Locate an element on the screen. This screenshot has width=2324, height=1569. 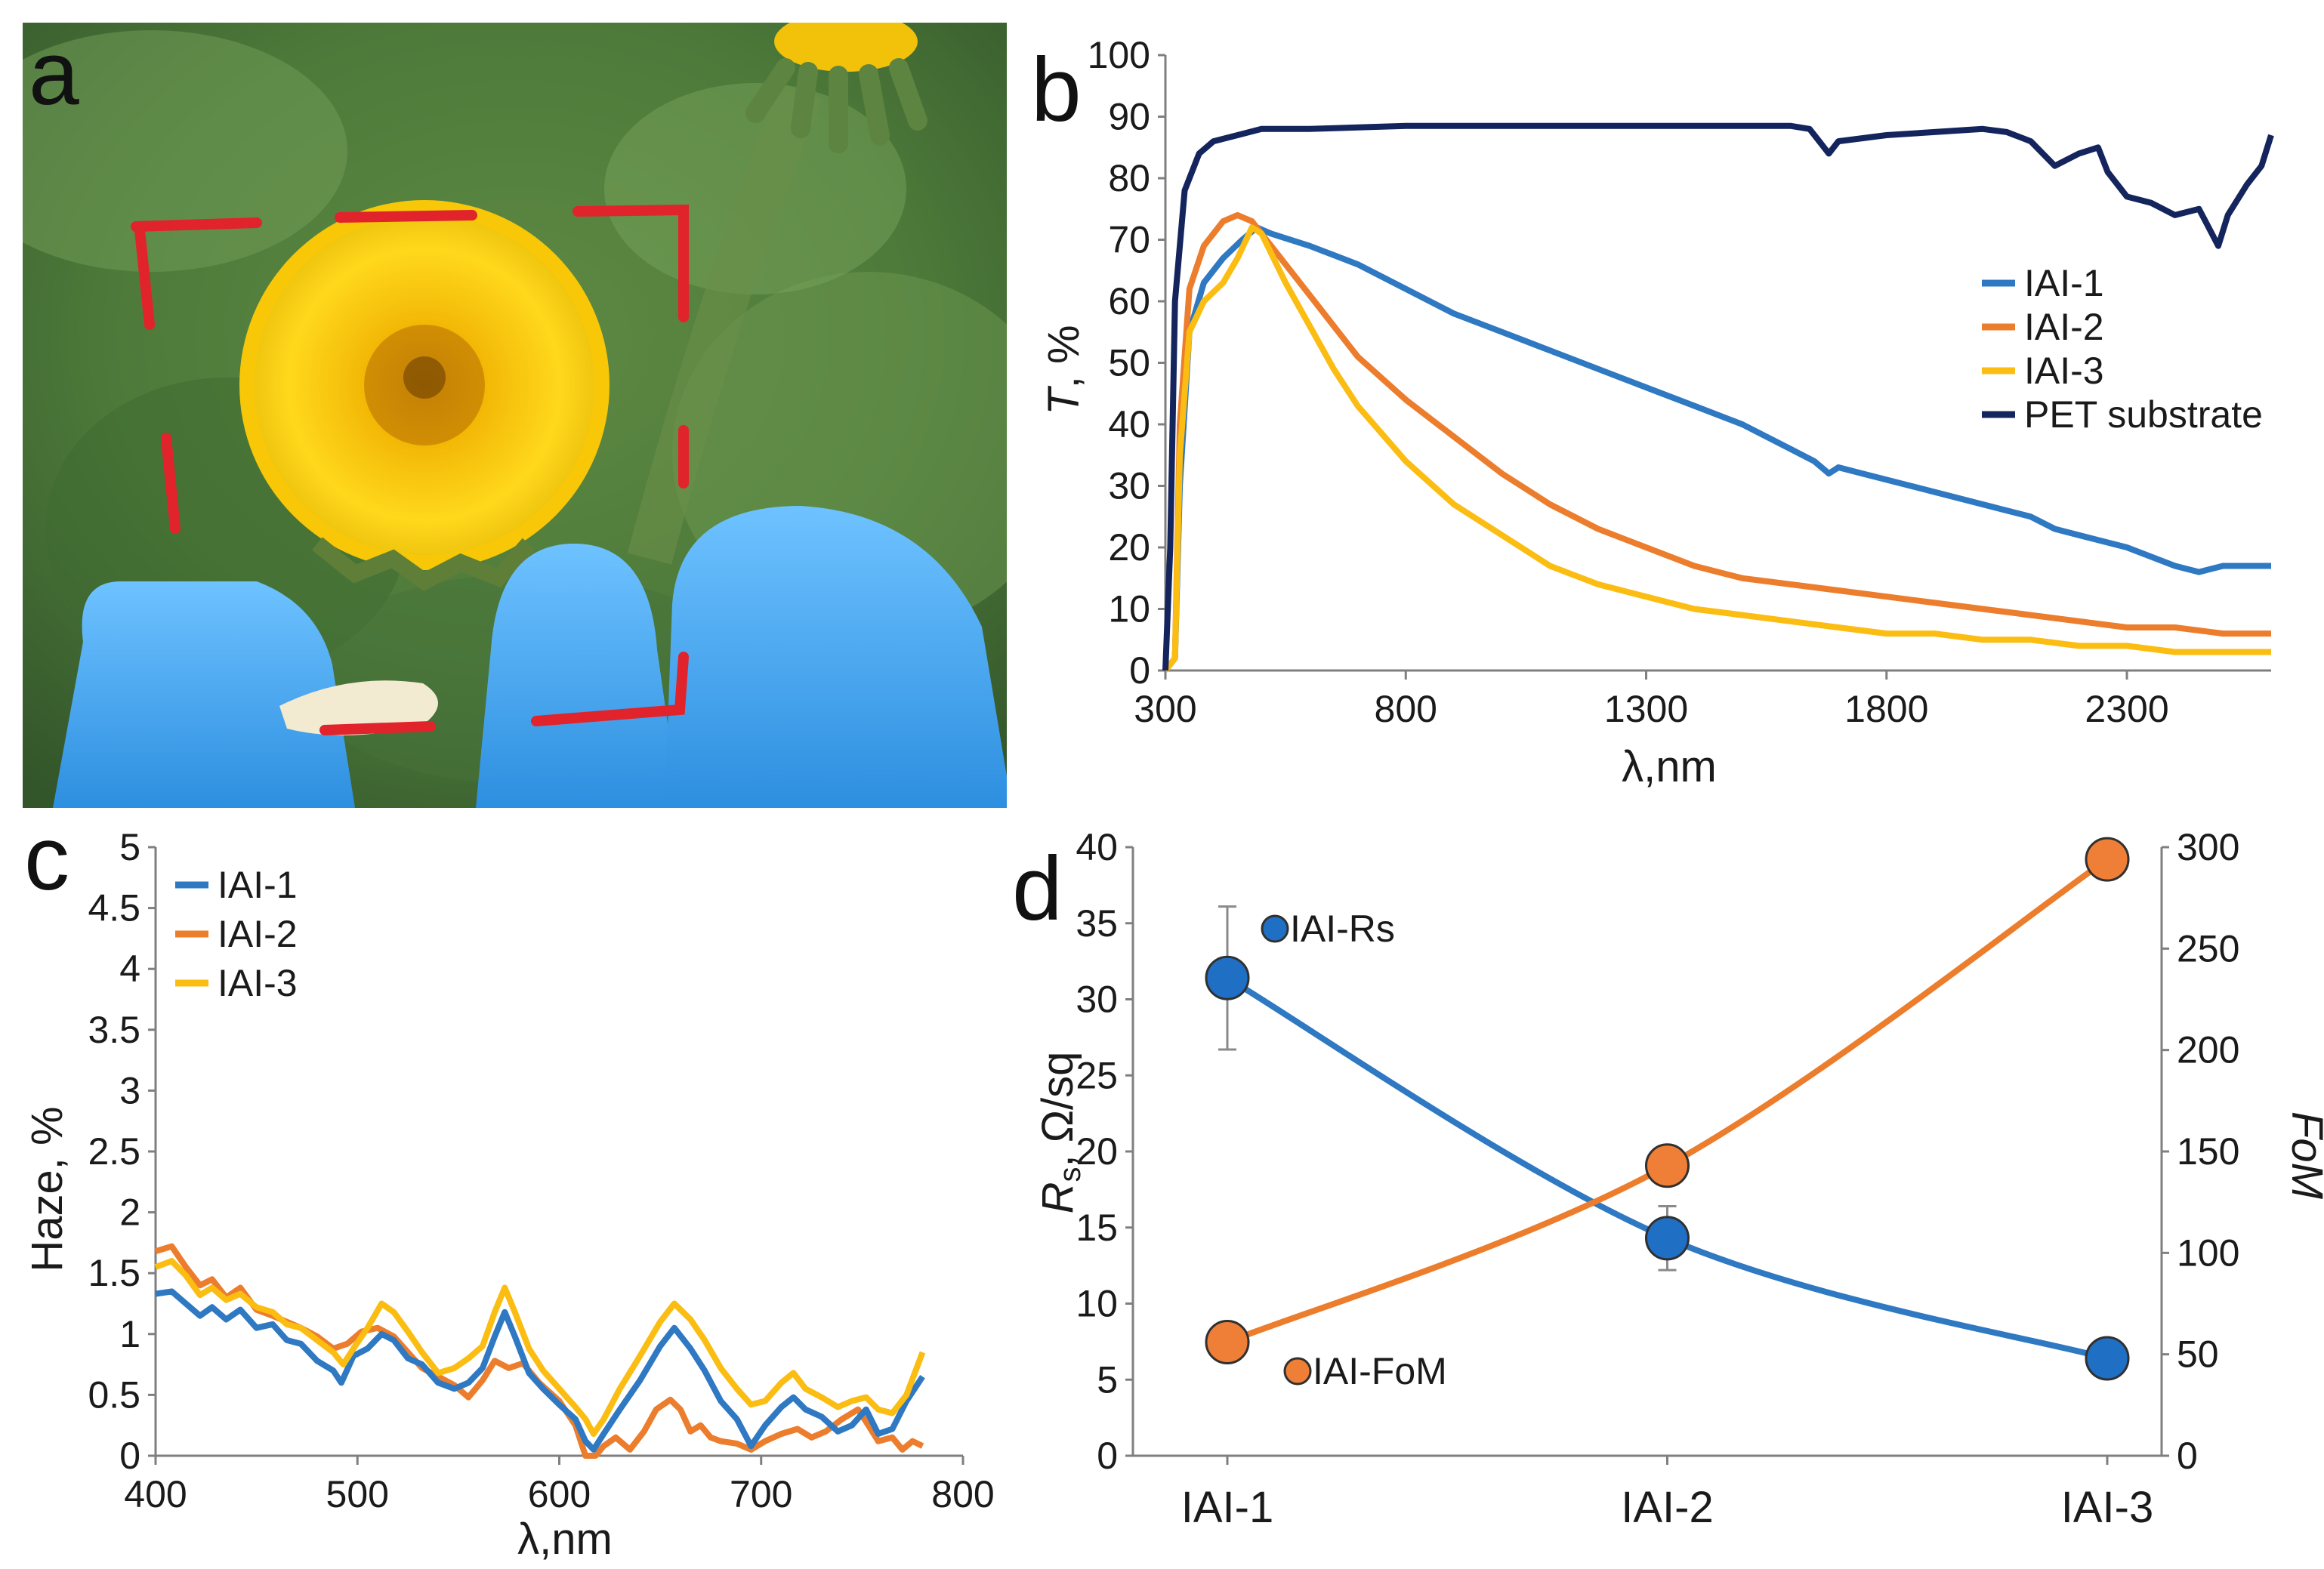
panel-c-y-tick-label: 0.5 is located at coordinates (114, 1394).